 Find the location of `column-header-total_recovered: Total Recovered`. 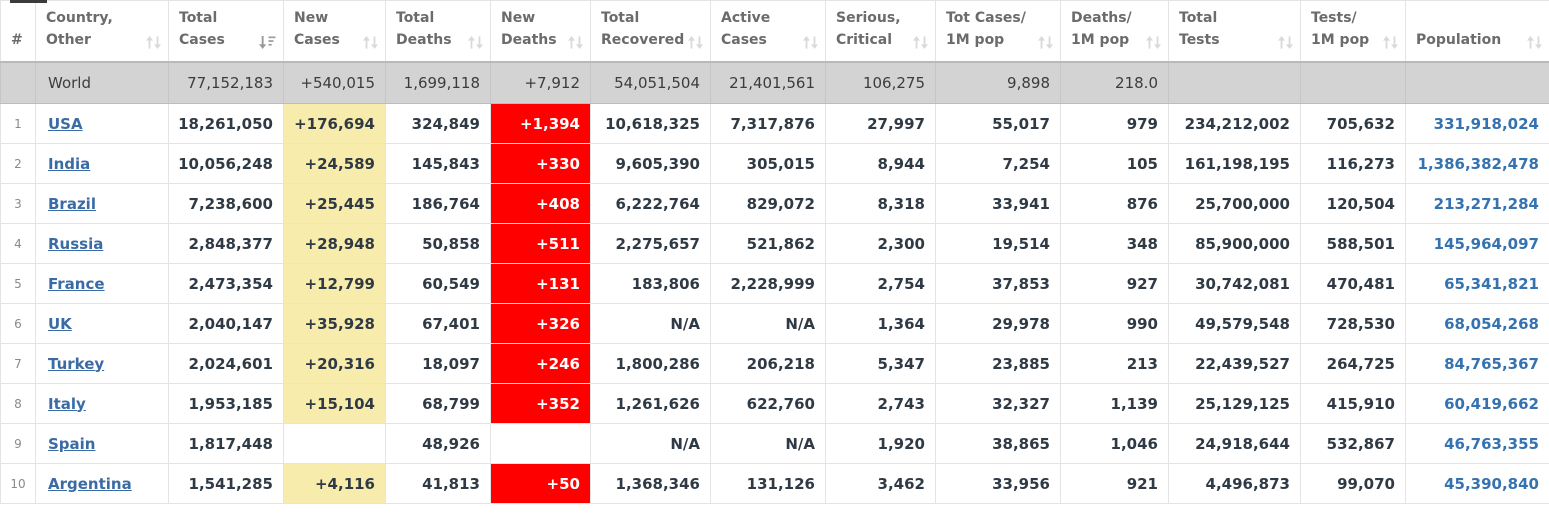

column-header-total_recovered: Total Recovered is located at coordinates (650, 31).